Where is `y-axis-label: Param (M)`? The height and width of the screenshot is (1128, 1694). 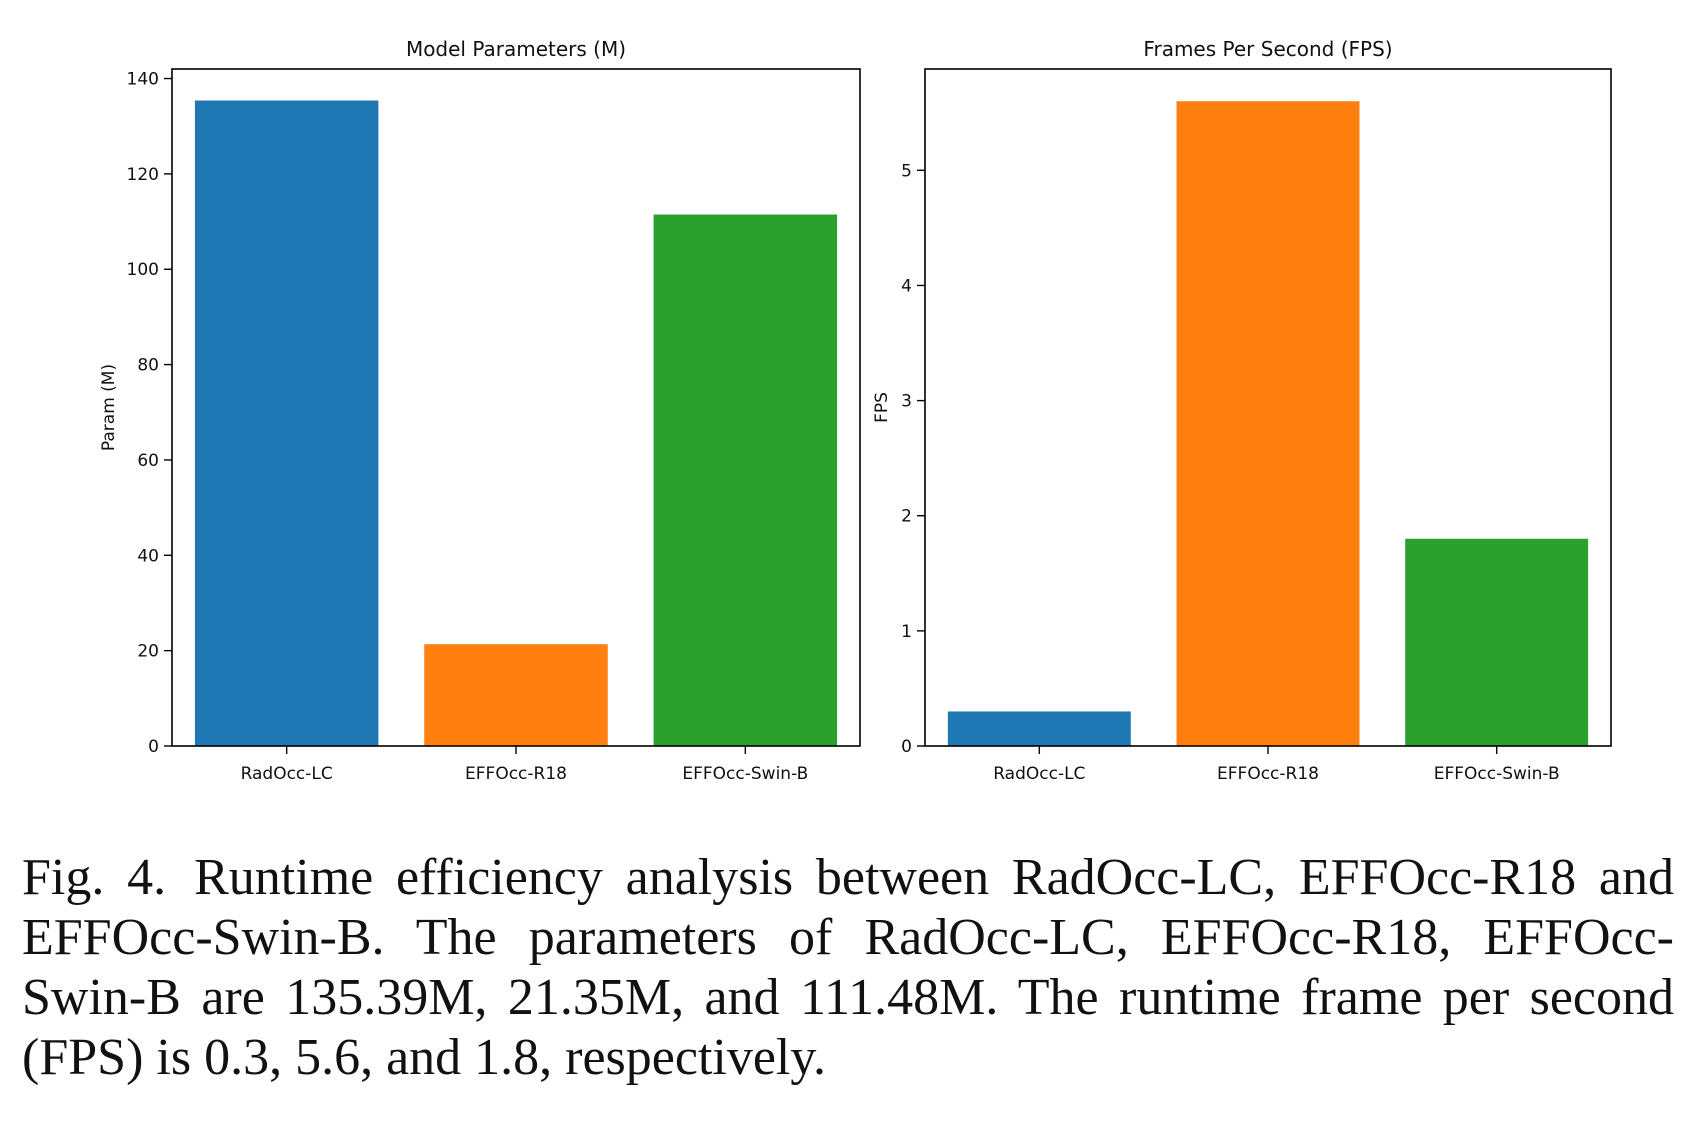 y-axis-label: Param (M) is located at coordinates (109, 407).